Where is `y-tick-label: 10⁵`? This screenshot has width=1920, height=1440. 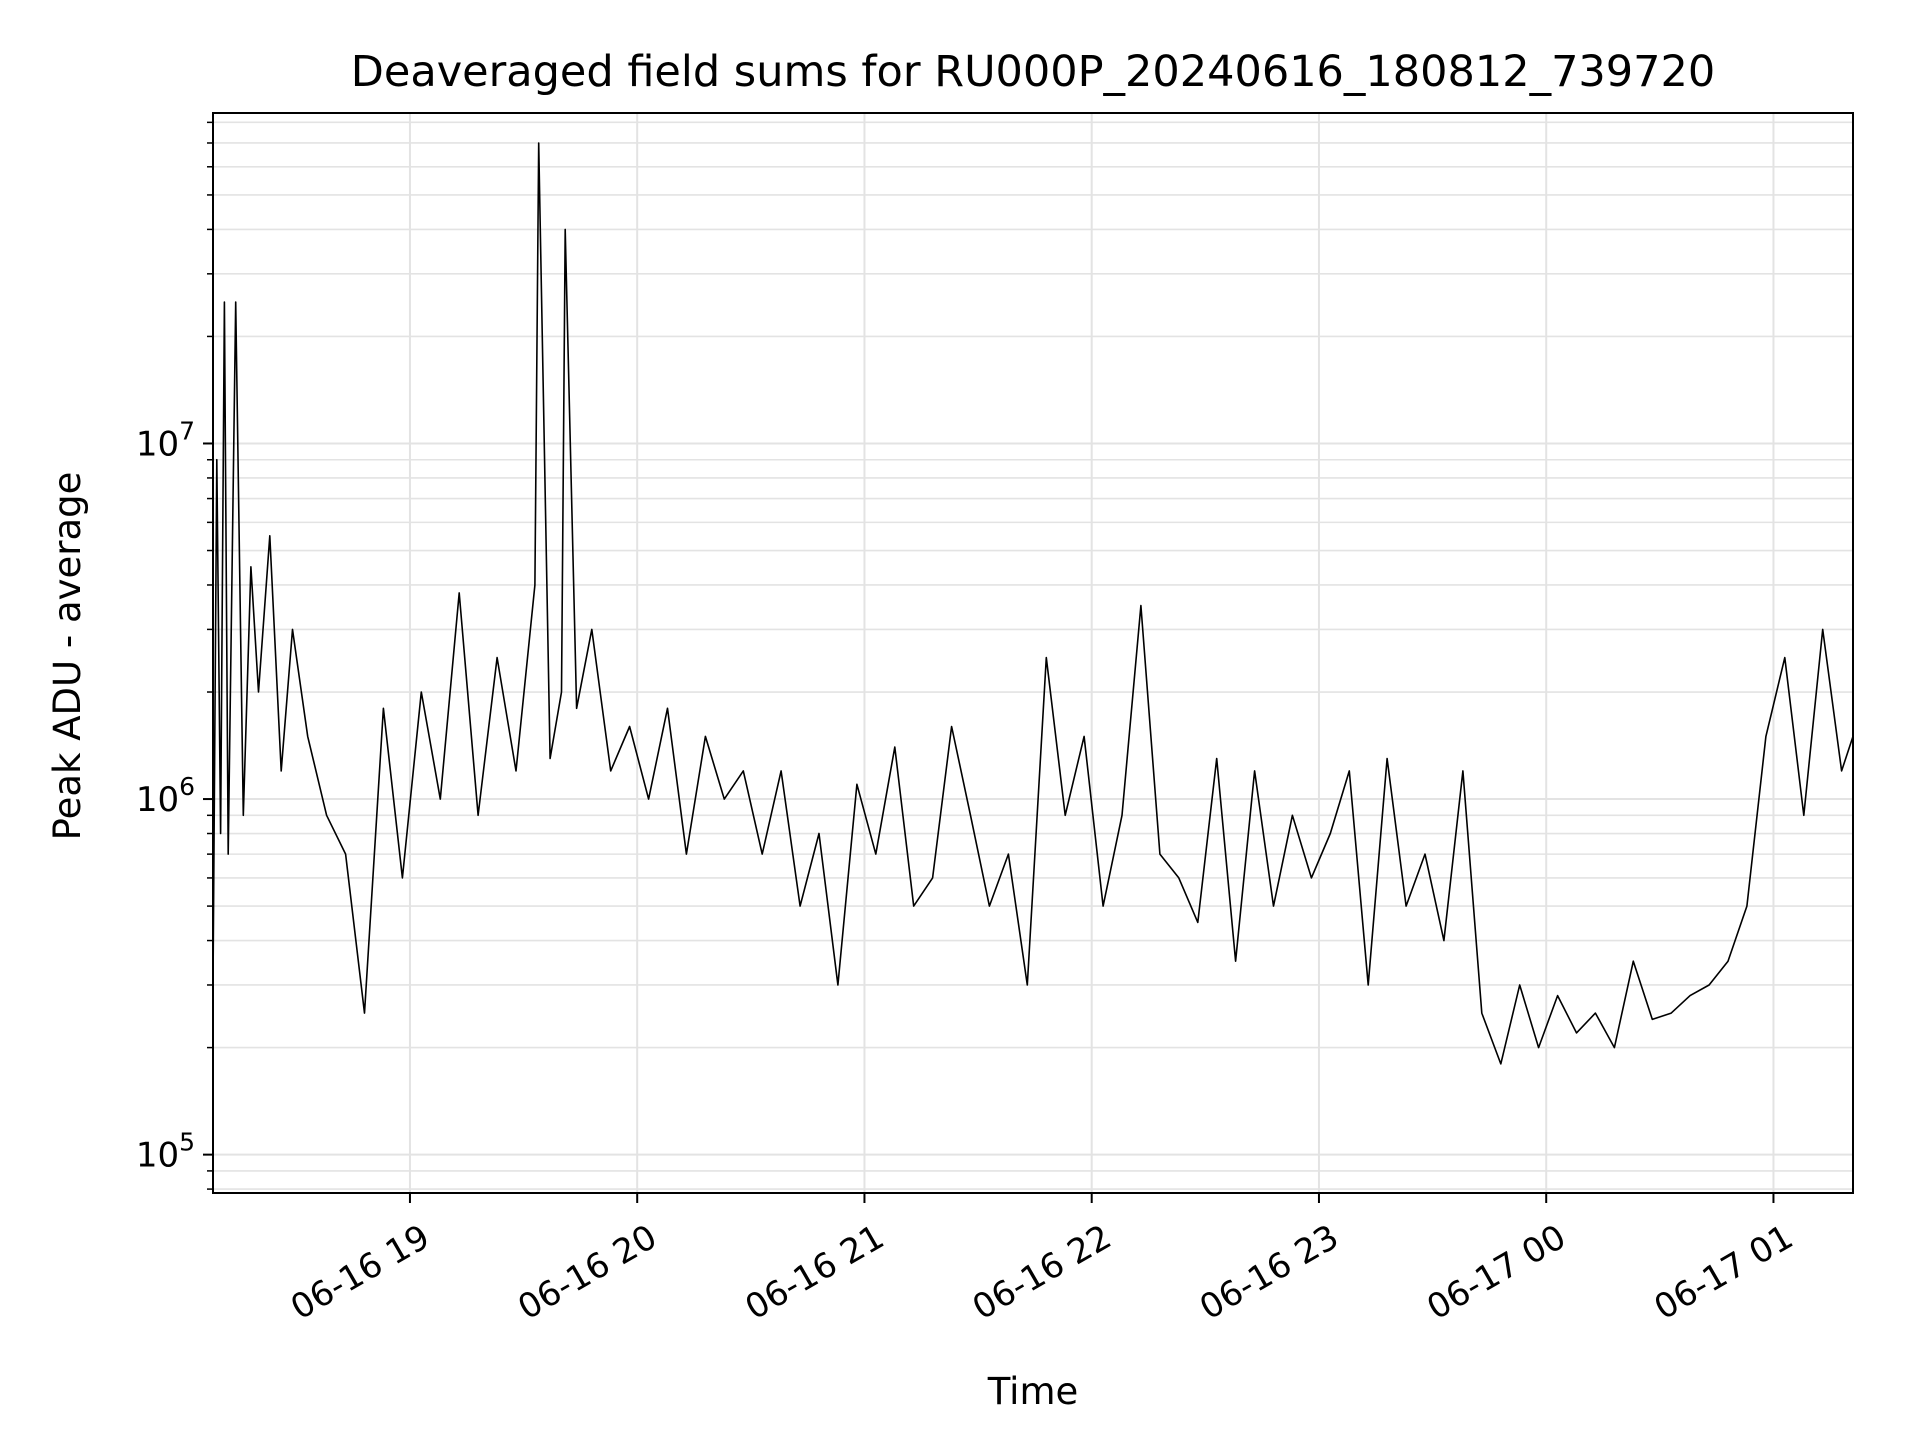
y-tick-label: 10⁵ is located at coordinates (165, 1152).